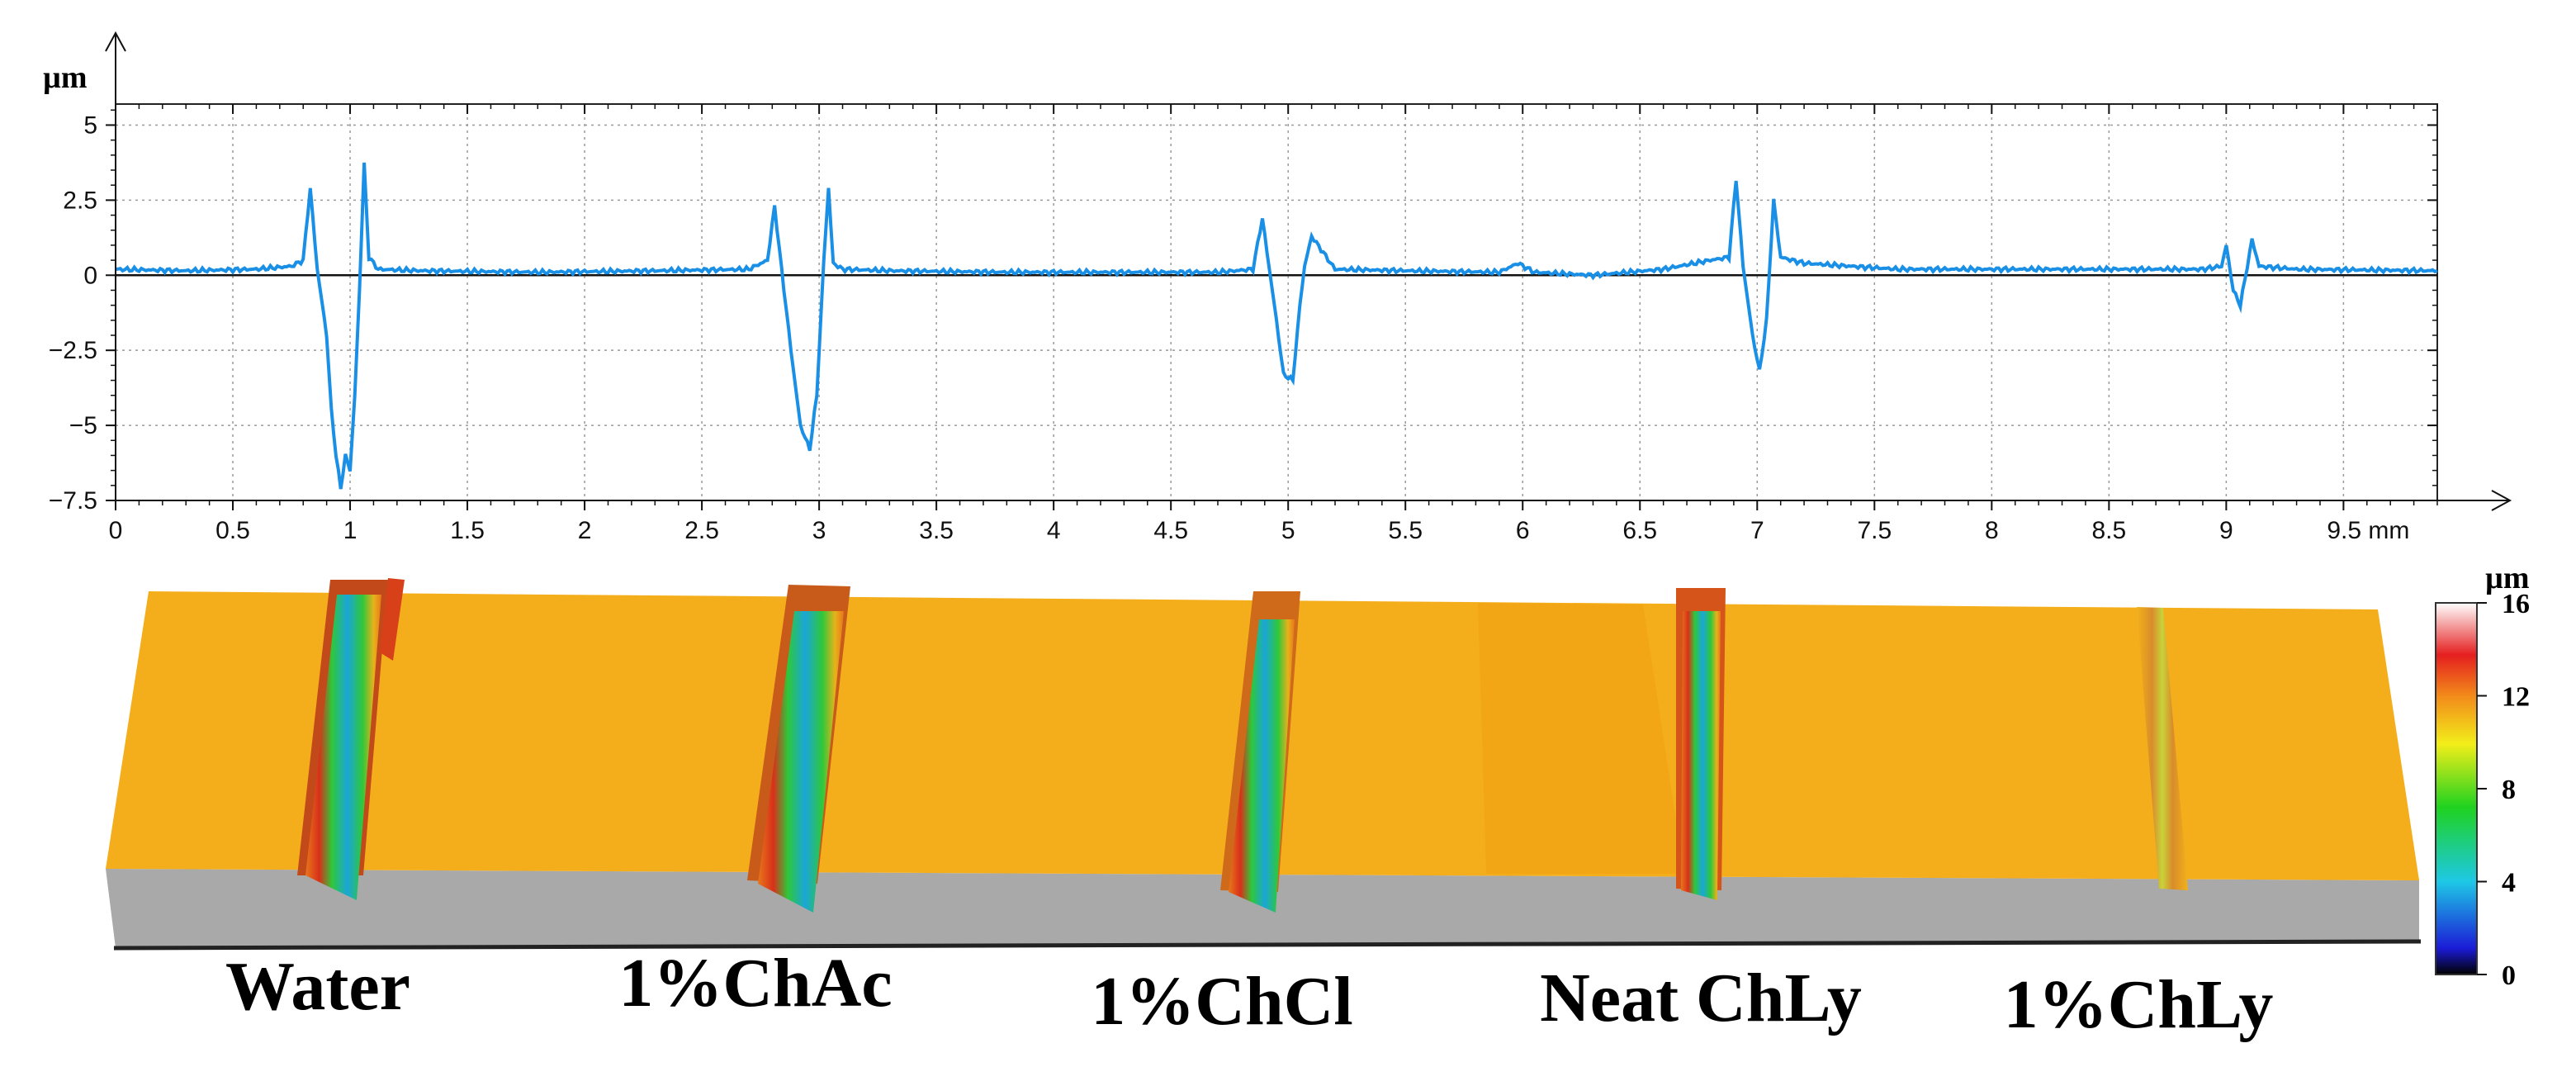 This screenshot has height=1067, width=2576. I want to click on groove-1pct-chac, so click(798, 749).